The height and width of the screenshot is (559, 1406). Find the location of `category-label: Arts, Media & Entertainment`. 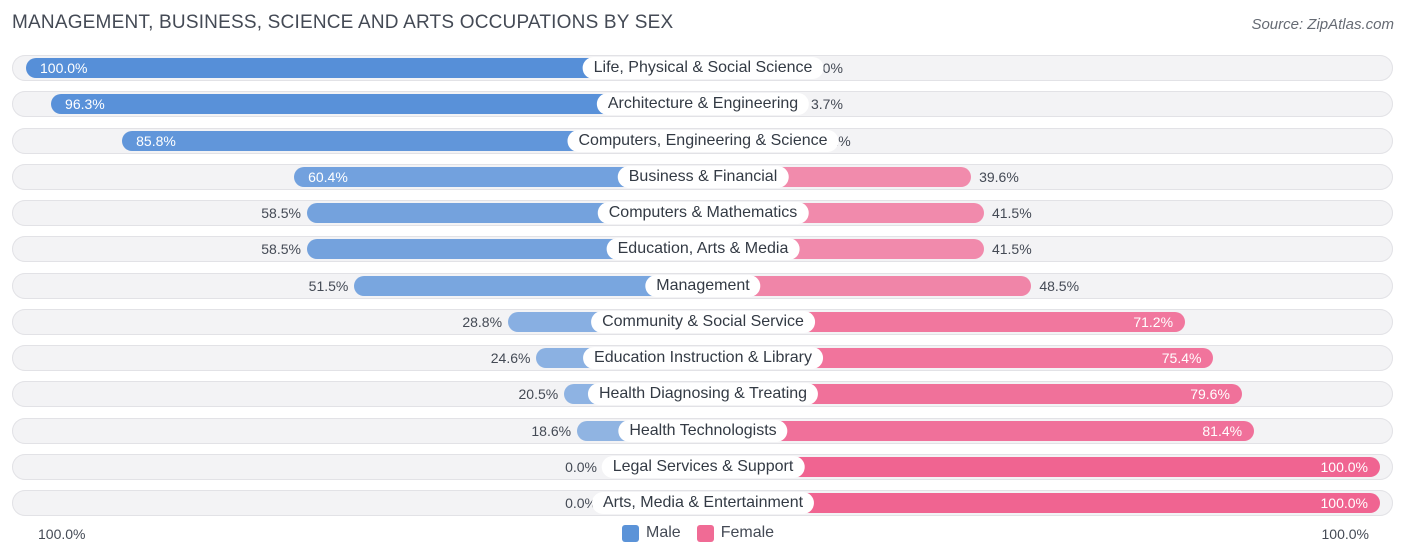

category-label: Arts, Media & Entertainment is located at coordinates (703, 503).